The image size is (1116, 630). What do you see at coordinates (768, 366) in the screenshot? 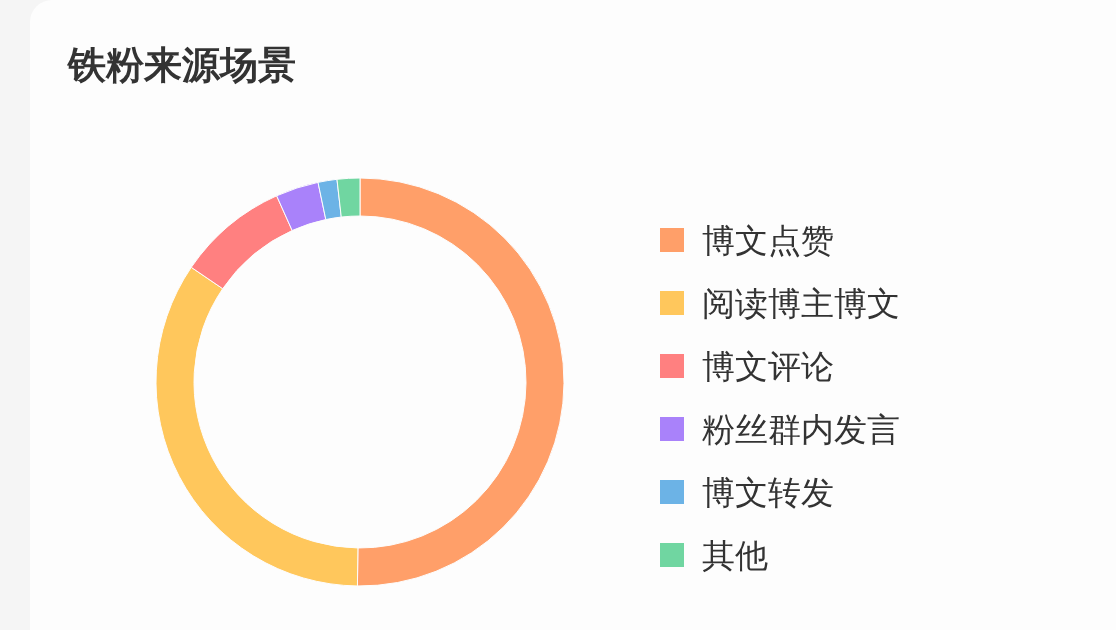
I see `legend-label: 博文评论` at bounding box center [768, 366].